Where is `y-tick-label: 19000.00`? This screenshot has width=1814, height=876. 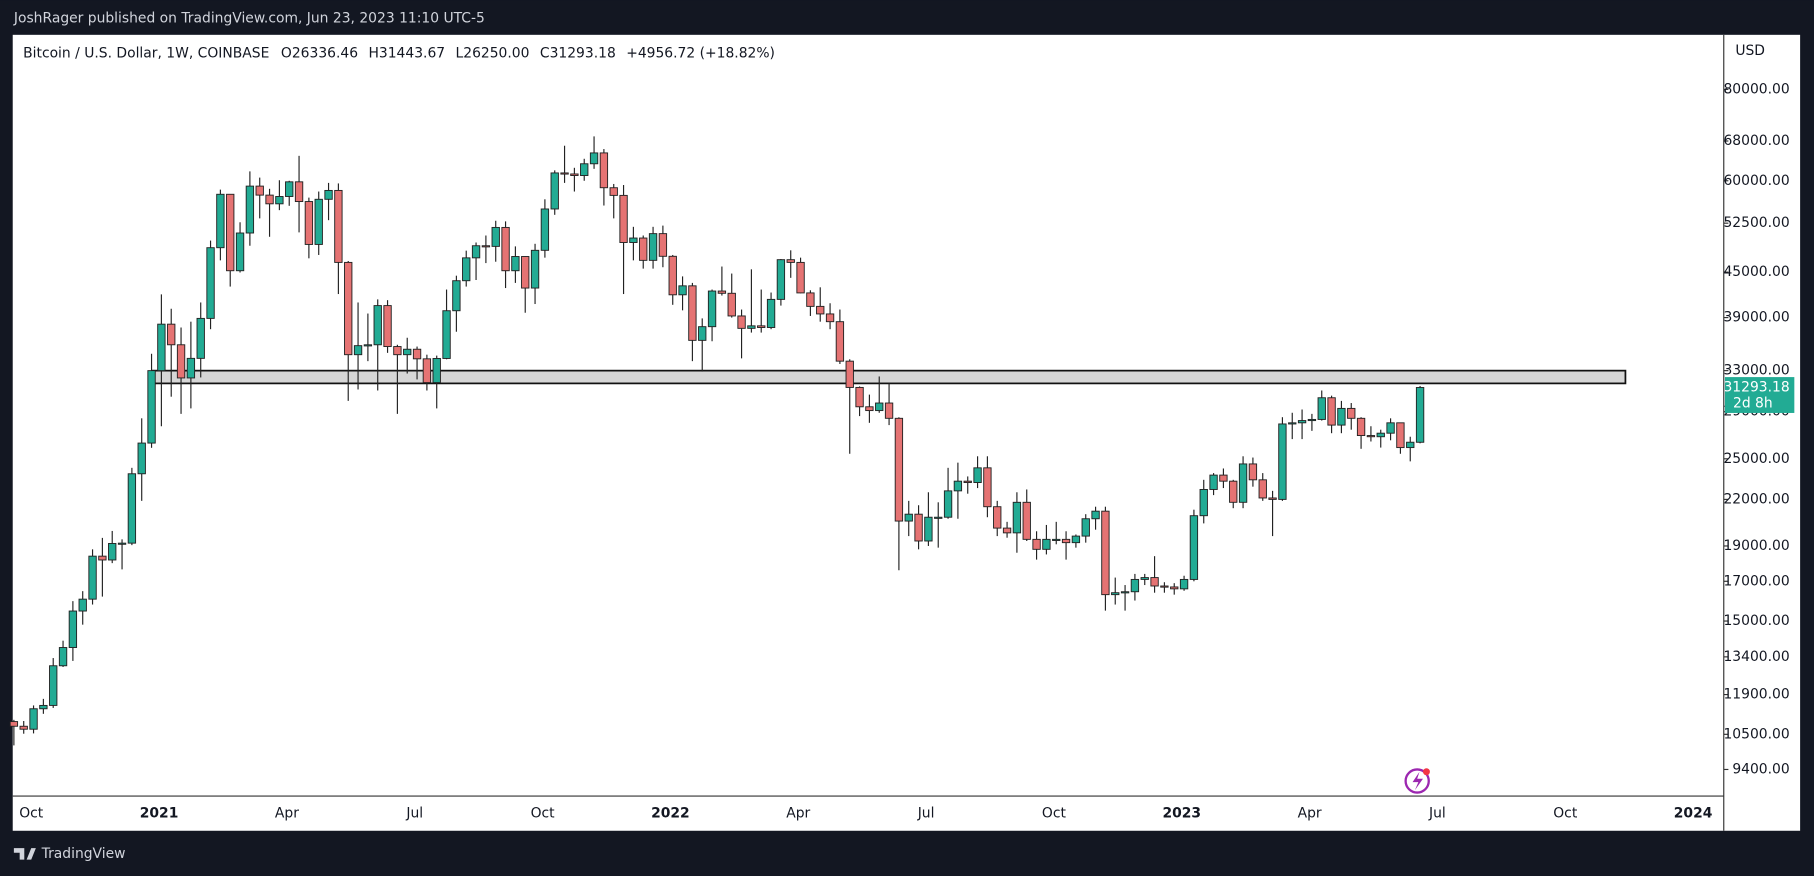
y-tick-label: 19000.00 is located at coordinates (1756, 546).